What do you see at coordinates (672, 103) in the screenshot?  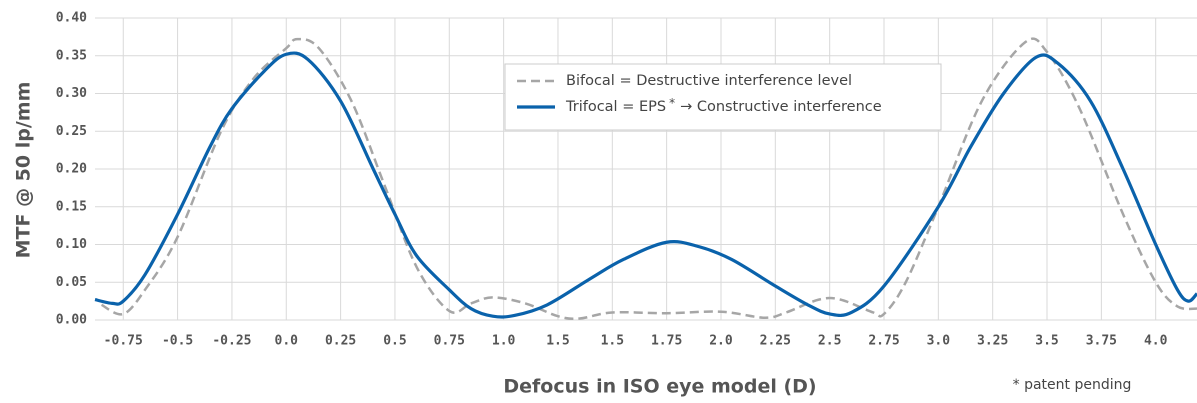 I see `legend-text: *` at bounding box center [672, 103].